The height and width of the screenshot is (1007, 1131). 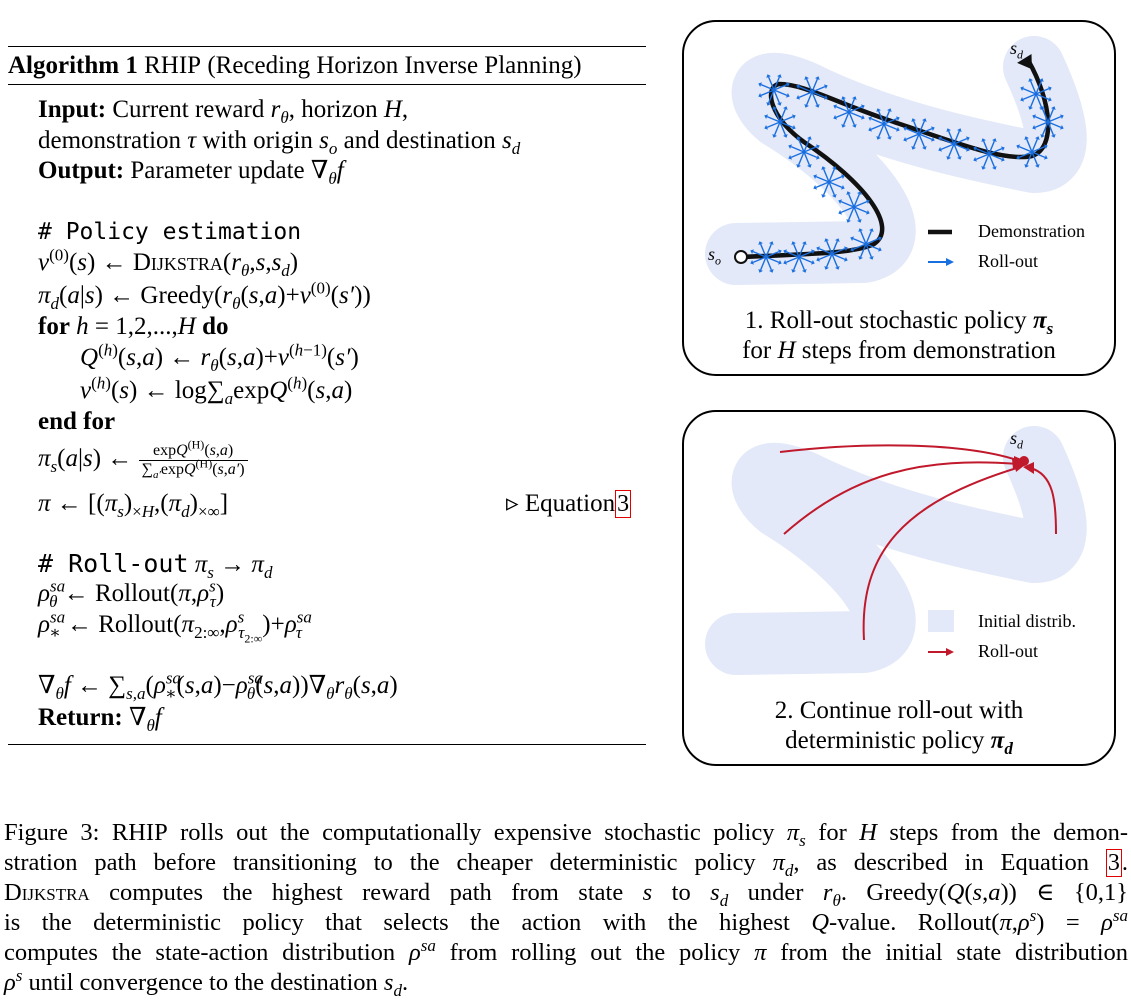 I want to click on rollout-paths, so click(x=918, y=542).